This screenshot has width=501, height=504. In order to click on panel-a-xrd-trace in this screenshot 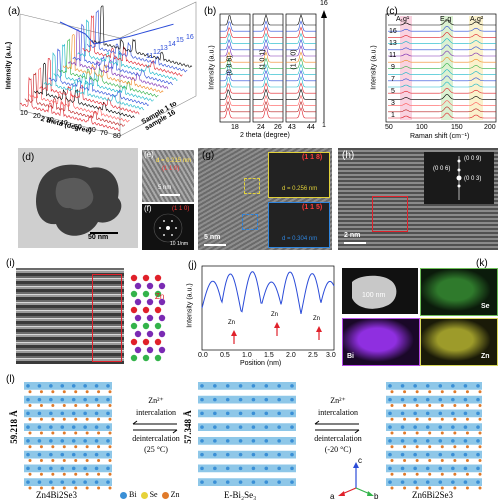, I will do `click(94, 81)`.